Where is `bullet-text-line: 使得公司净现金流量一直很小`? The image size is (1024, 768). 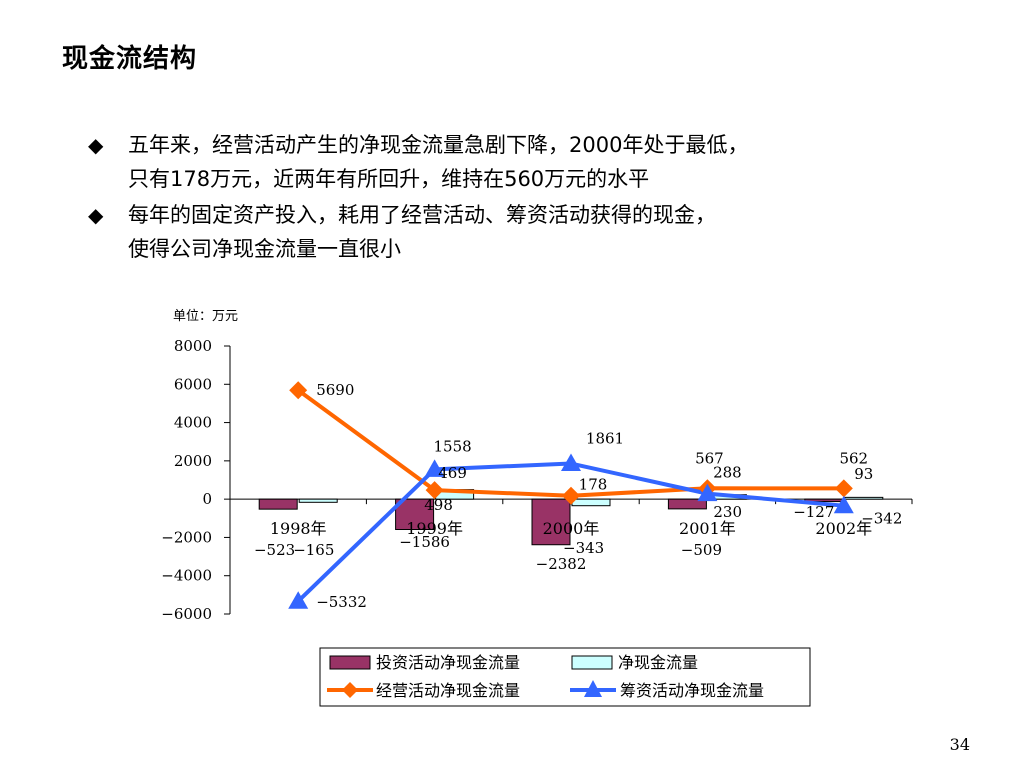 bullet-text-line: 使得公司净现金流量一直很小 is located at coordinates (264, 249).